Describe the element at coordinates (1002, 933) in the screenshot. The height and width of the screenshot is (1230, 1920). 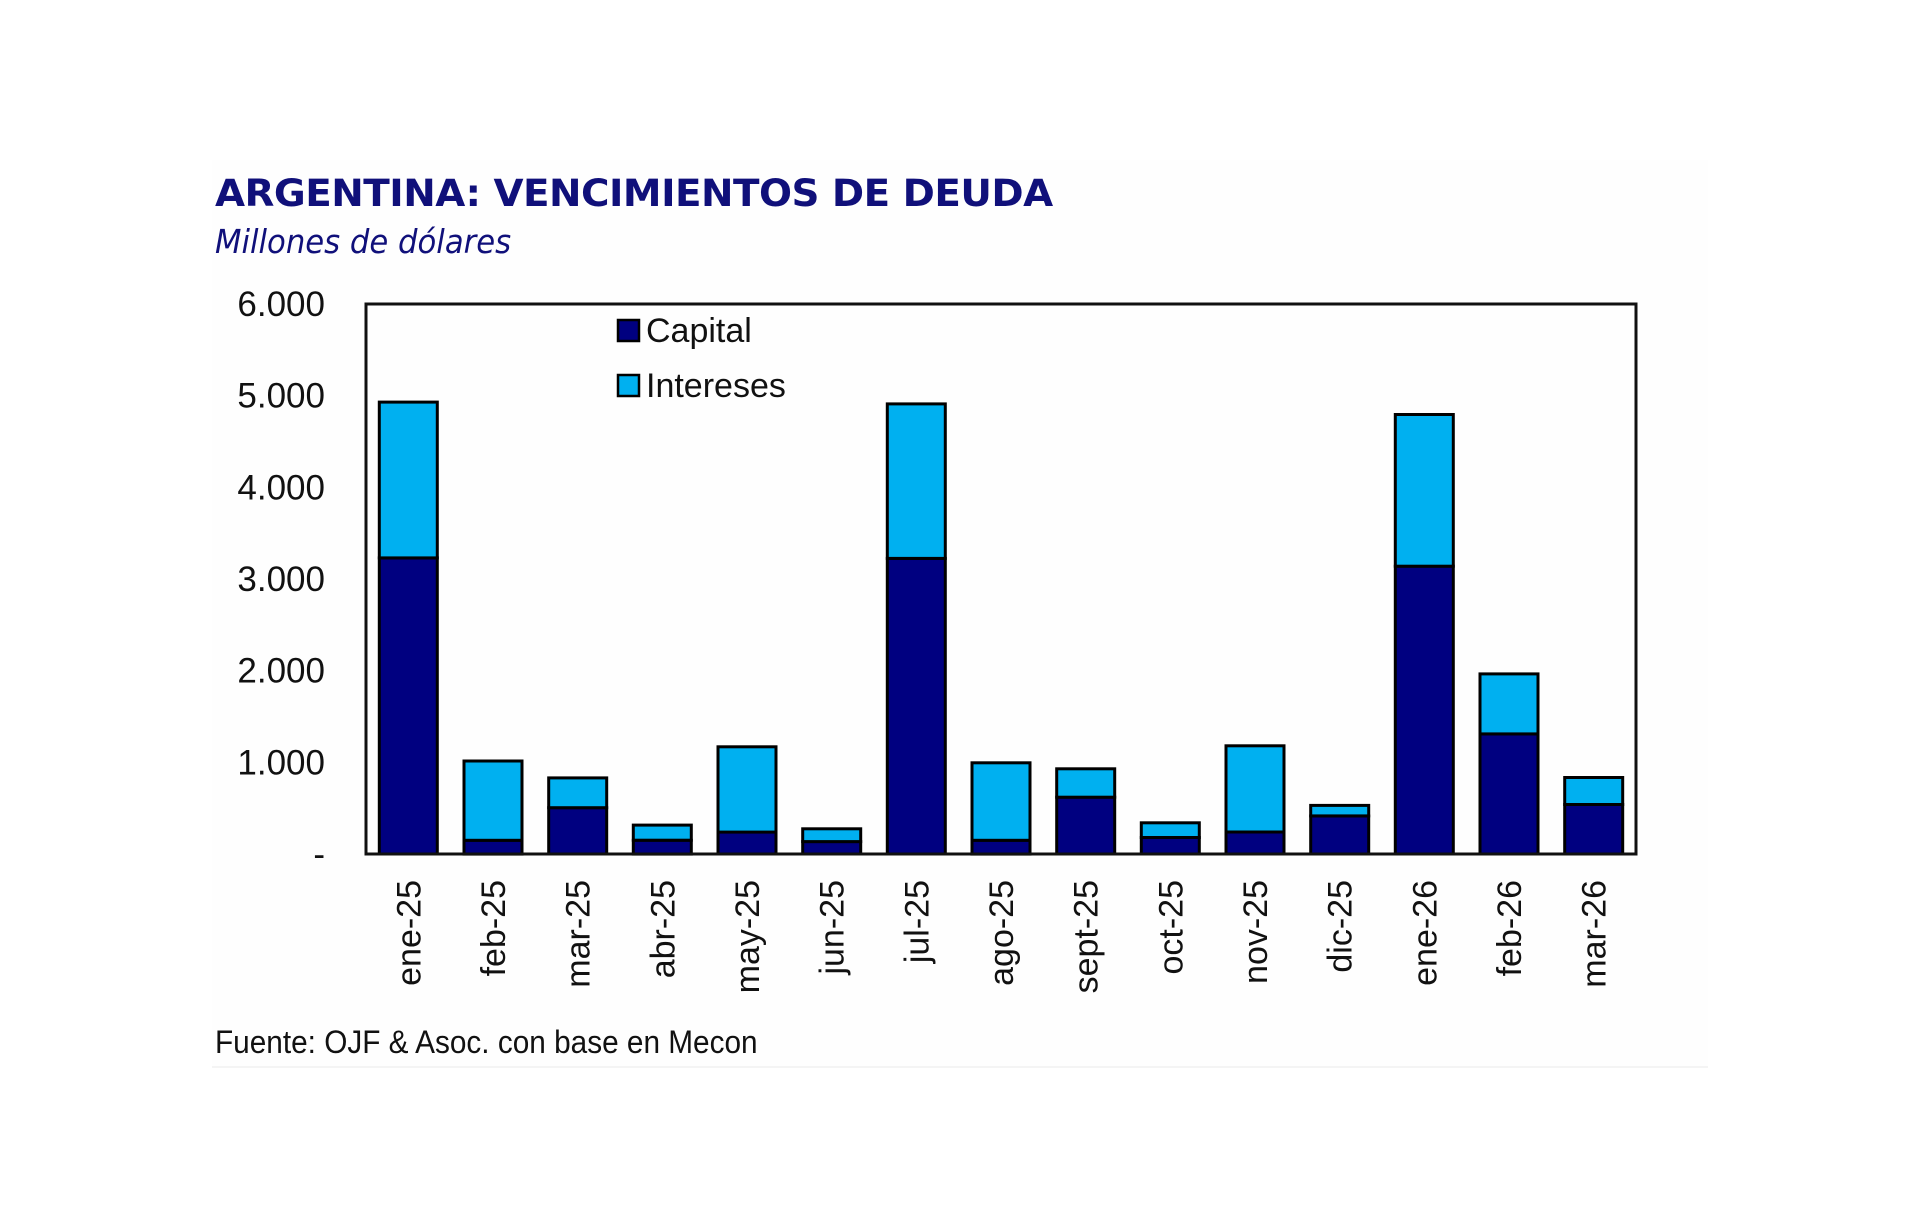
I see `x-tick-label: ago-25` at that location.